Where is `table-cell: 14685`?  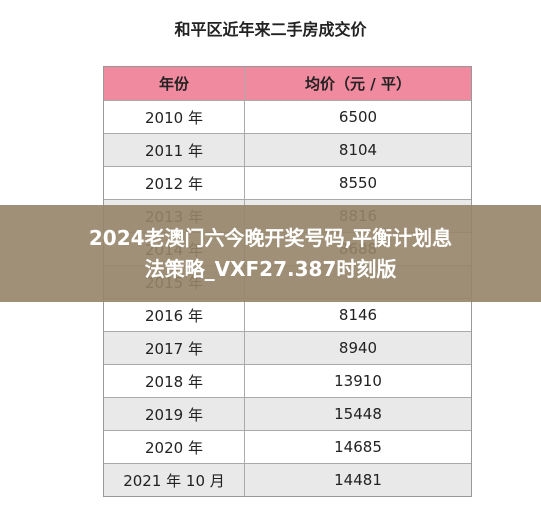
table-cell: 14685 is located at coordinates (358, 447).